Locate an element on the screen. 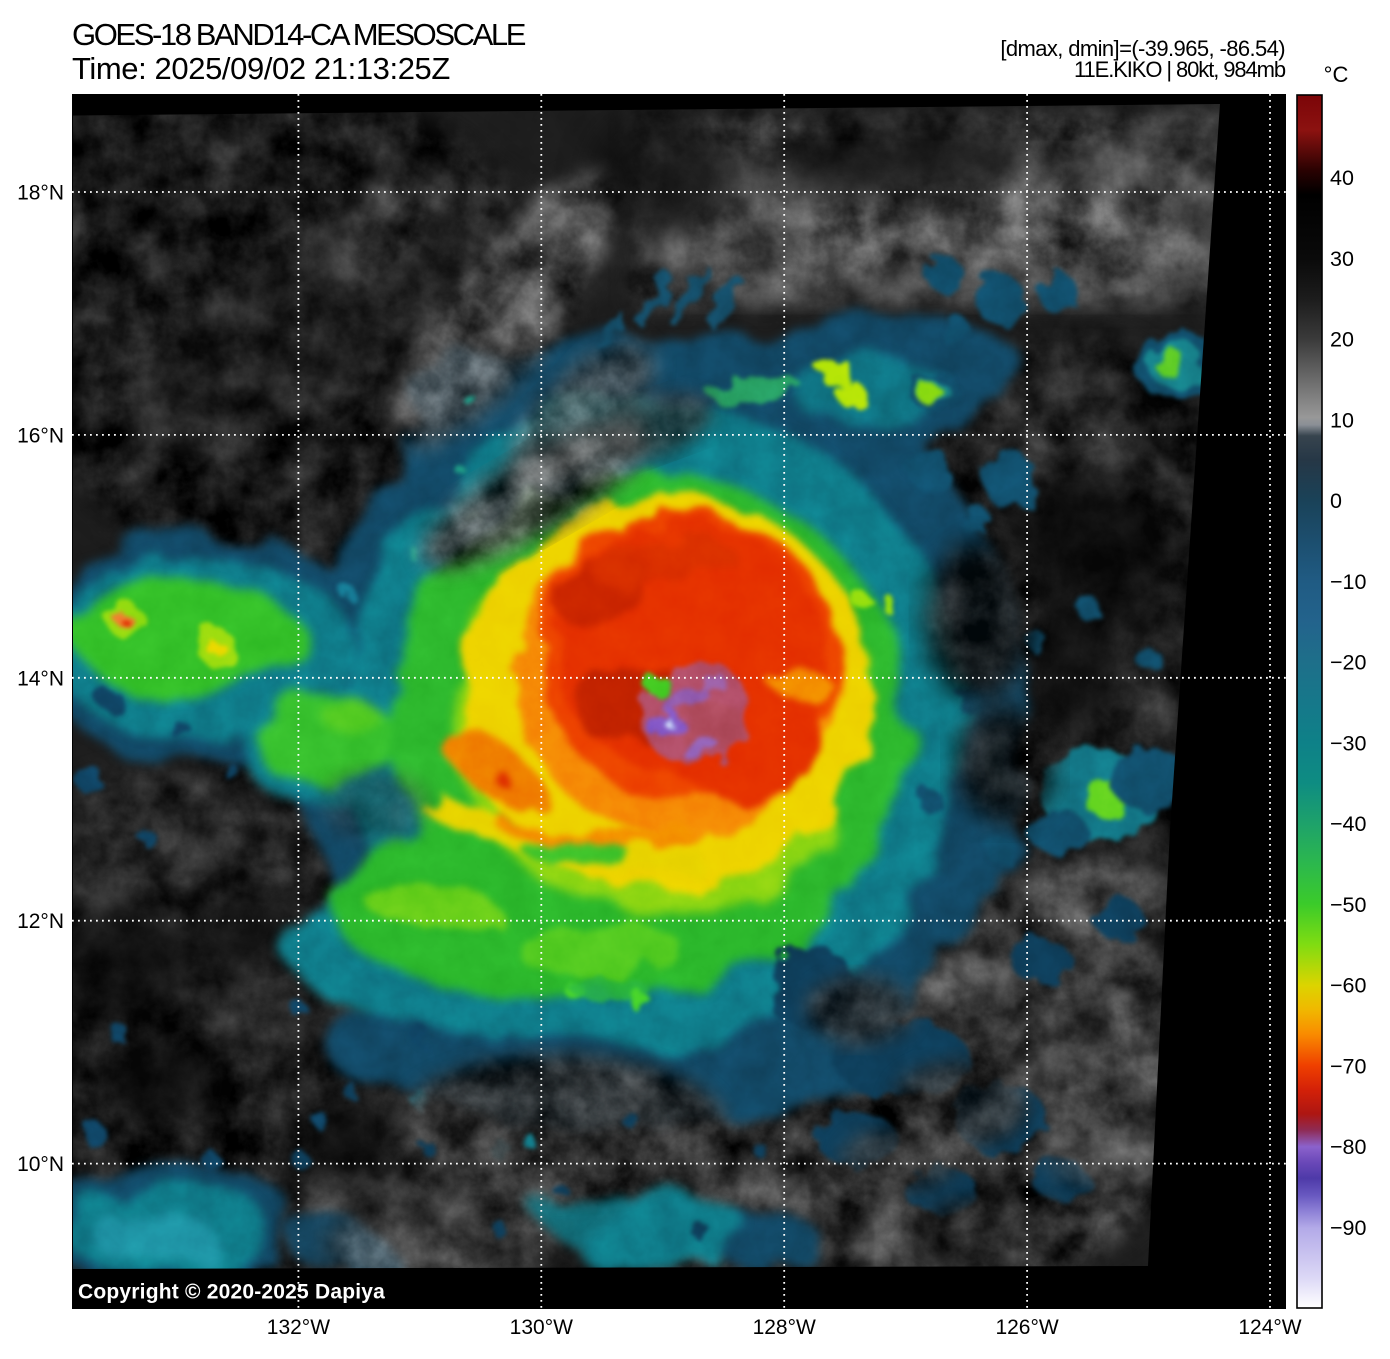 The height and width of the screenshot is (1359, 1390). svg-text: 128°W is located at coordinates (784, 1327).